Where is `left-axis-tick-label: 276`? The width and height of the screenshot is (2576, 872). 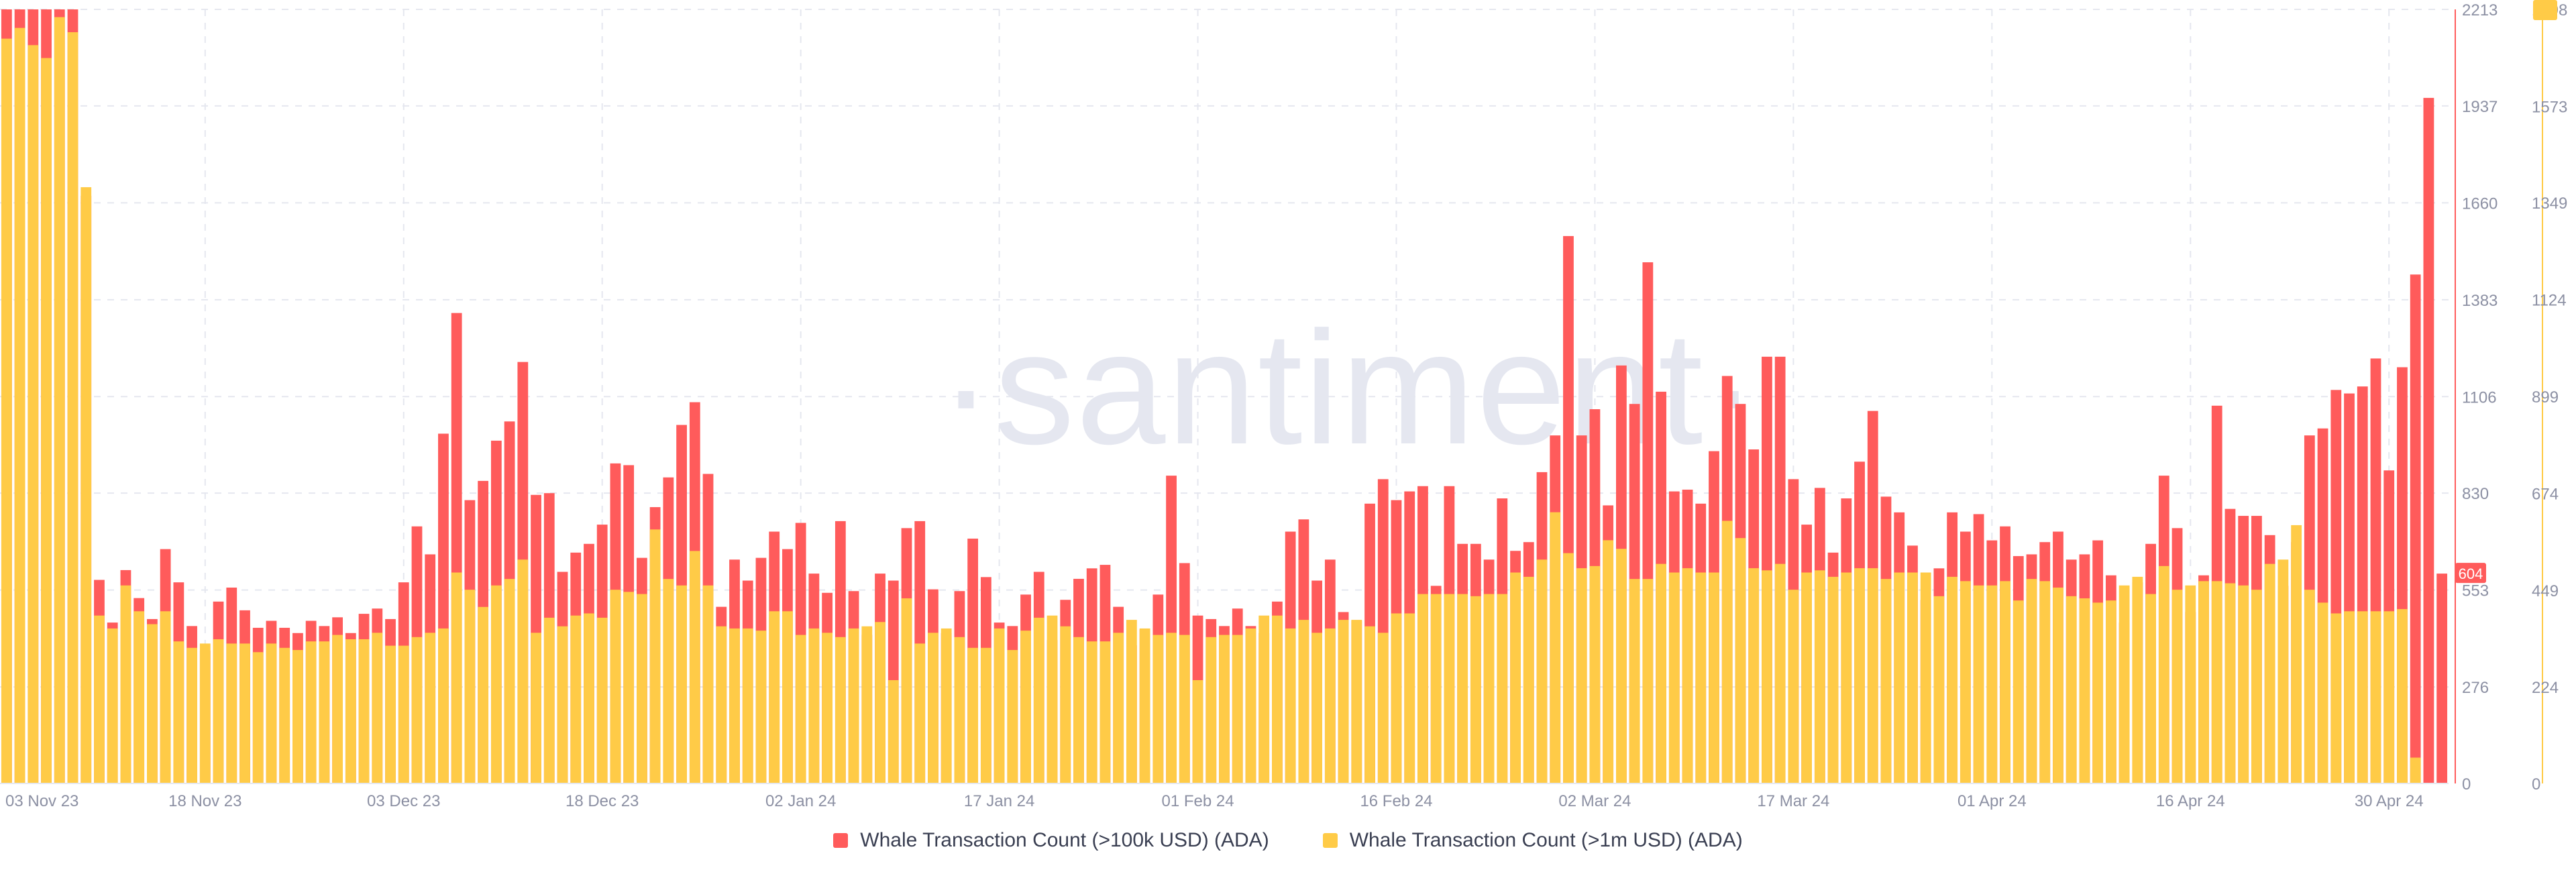
left-axis-tick-label: 276 is located at coordinates (2475, 688).